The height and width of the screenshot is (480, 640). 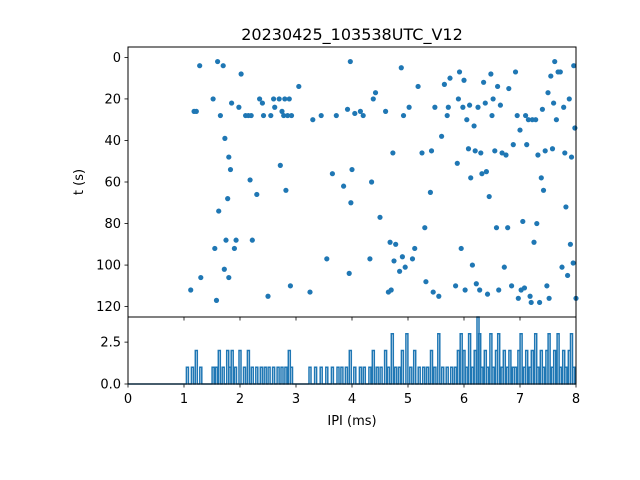 What do you see at coordinates (79, 182) in the screenshot?
I see `scatter-y-axis-label: t (s)` at bounding box center [79, 182].